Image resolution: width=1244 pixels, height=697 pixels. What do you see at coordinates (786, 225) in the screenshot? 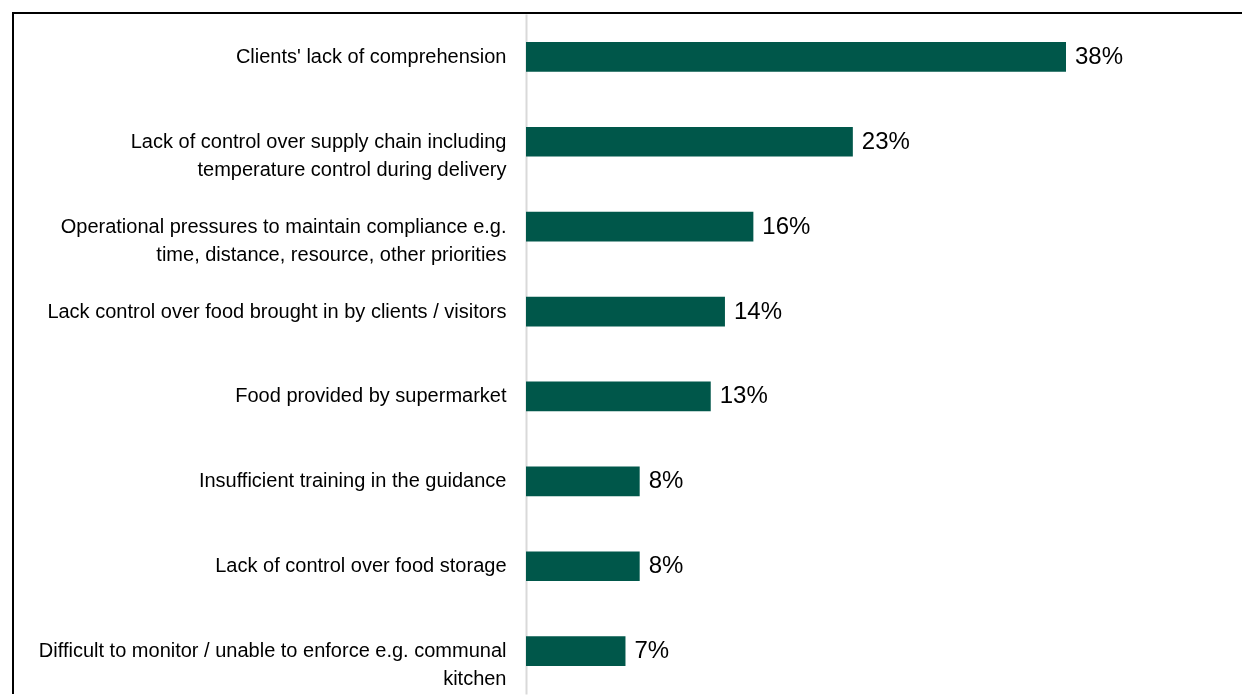
I see `data-label: 16%` at bounding box center [786, 225].